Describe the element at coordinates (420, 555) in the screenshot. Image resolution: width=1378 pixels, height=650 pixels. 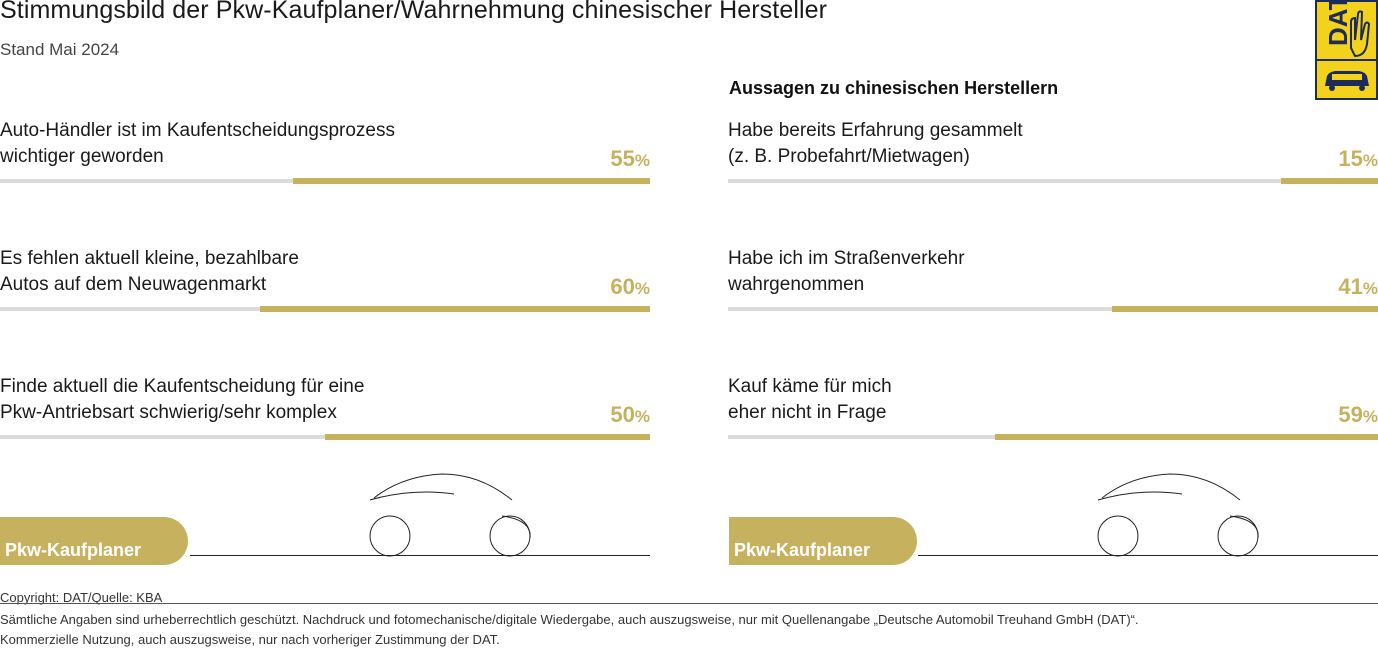
I see `footer-line-left` at that location.